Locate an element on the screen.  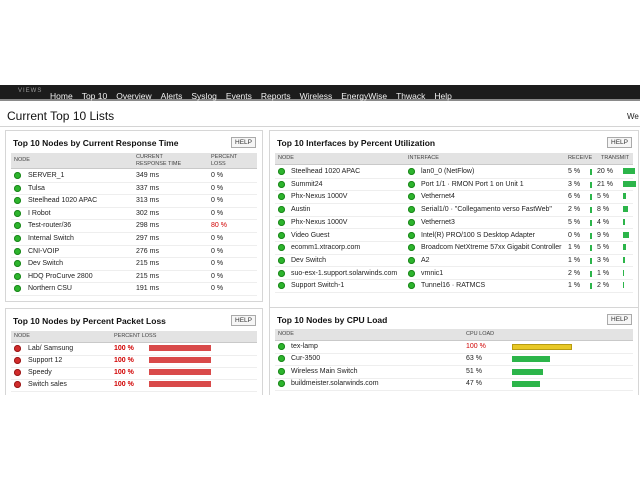
nav-item-overview: Overview is located at coordinates (134, 96).